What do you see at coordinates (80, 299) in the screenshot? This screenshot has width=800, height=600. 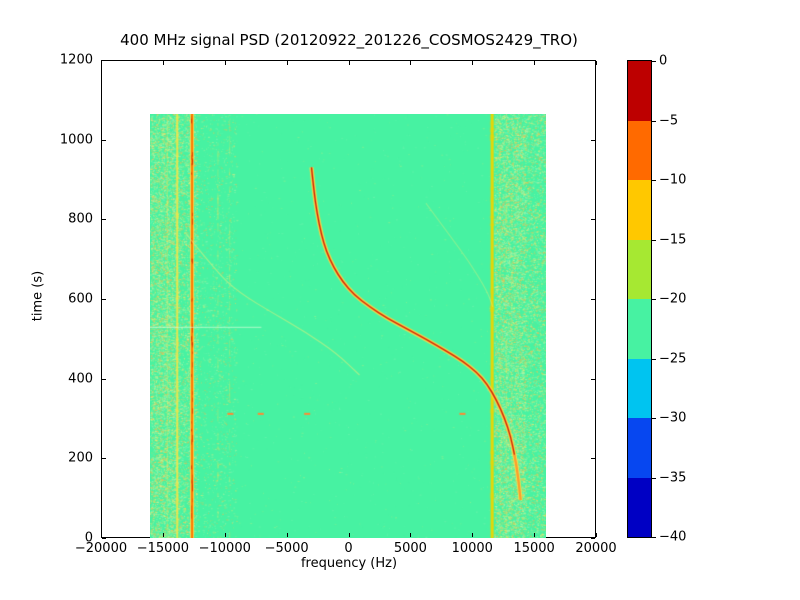 I see `y-tick-label: 600` at bounding box center [80, 299].